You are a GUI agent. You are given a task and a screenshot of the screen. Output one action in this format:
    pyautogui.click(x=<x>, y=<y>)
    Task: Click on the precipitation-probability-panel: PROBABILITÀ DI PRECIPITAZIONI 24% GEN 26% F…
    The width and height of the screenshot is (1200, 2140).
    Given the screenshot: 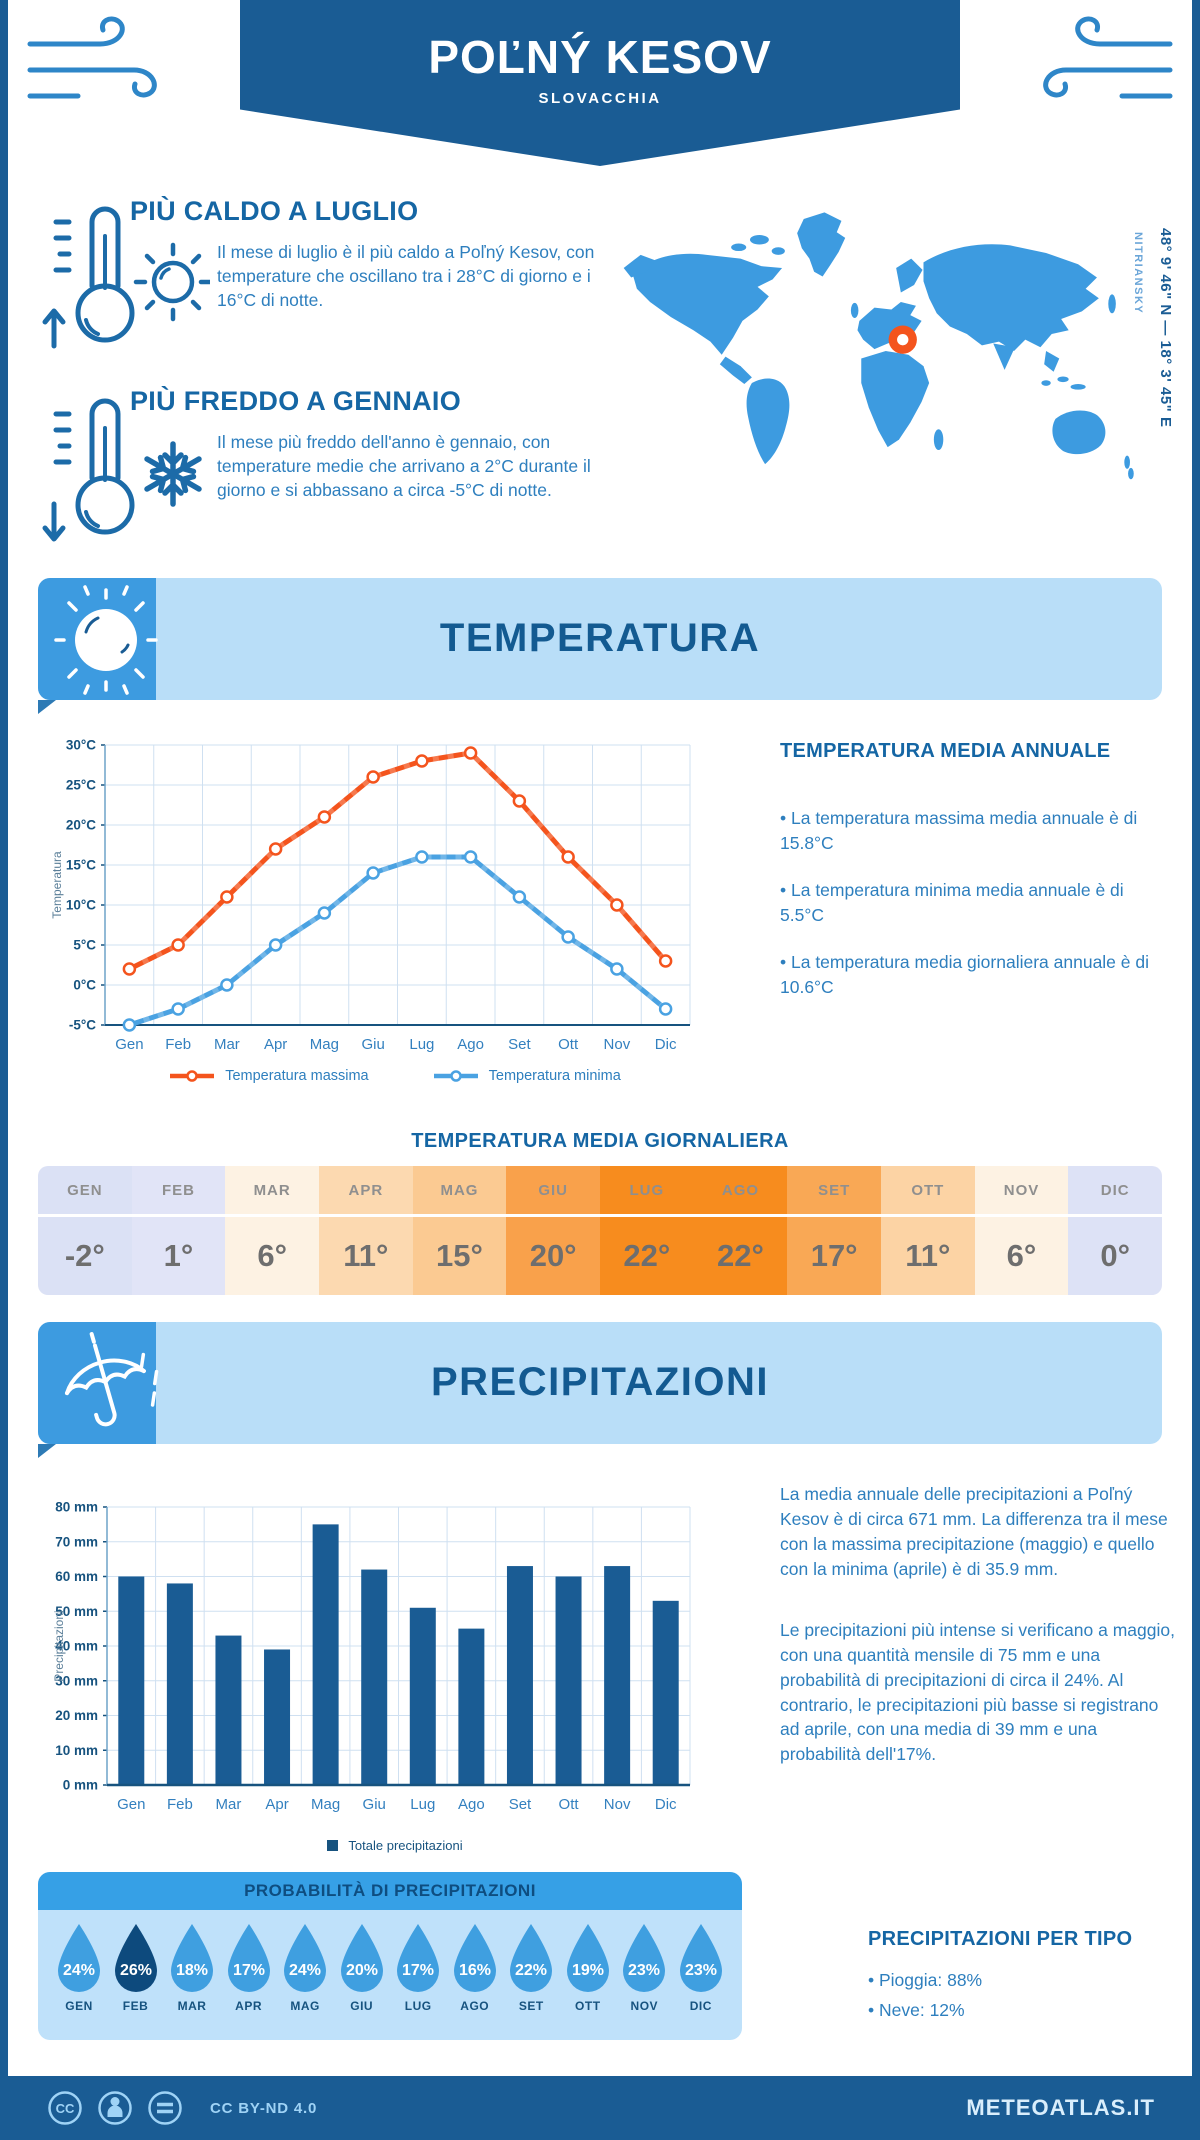 What is the action you would take?
    pyautogui.click(x=390, y=1956)
    